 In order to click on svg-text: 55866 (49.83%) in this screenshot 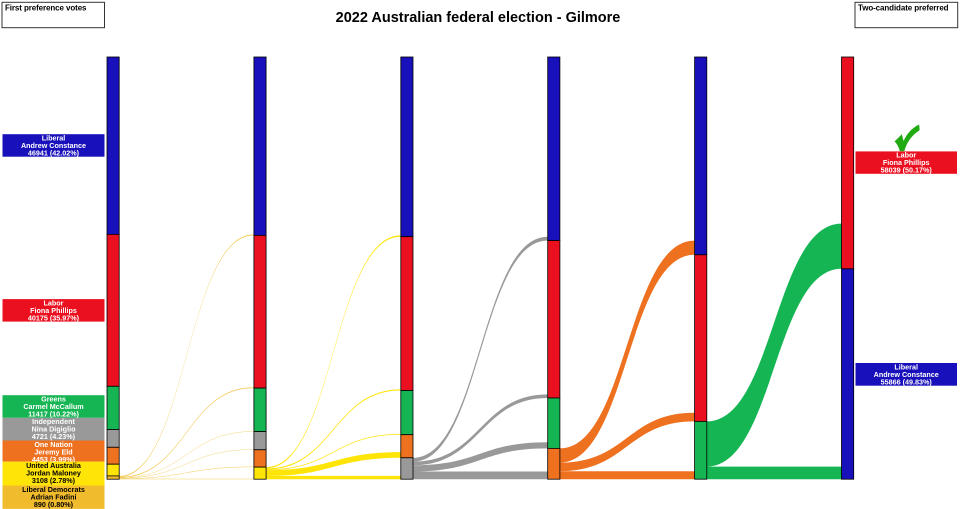, I will do `click(907, 381)`.